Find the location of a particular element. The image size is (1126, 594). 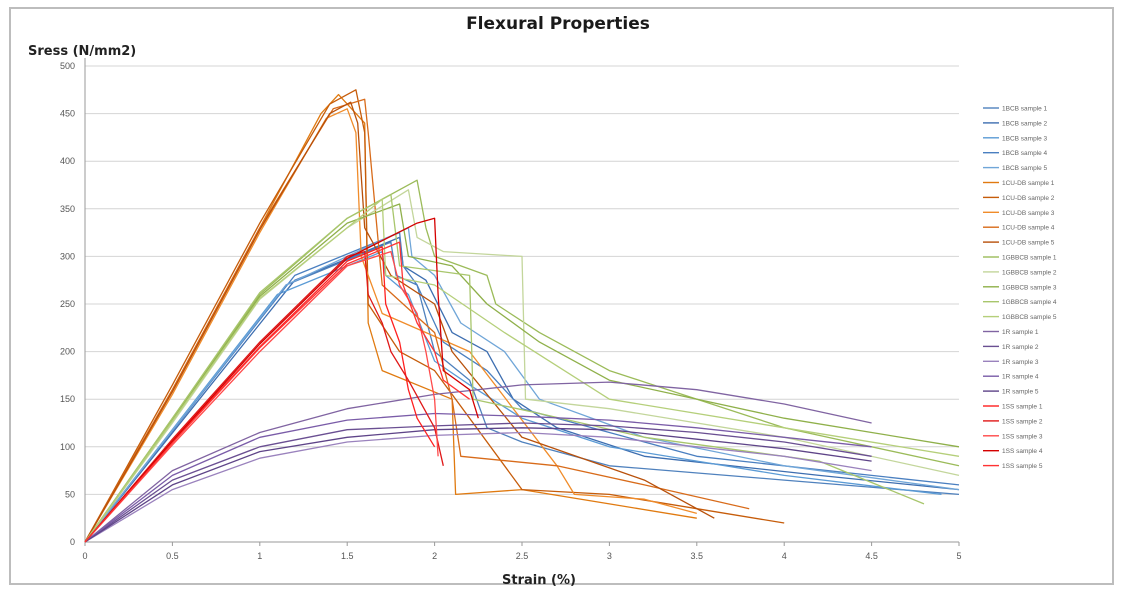

x-tick-label: 2 is located at coordinates (434, 556).